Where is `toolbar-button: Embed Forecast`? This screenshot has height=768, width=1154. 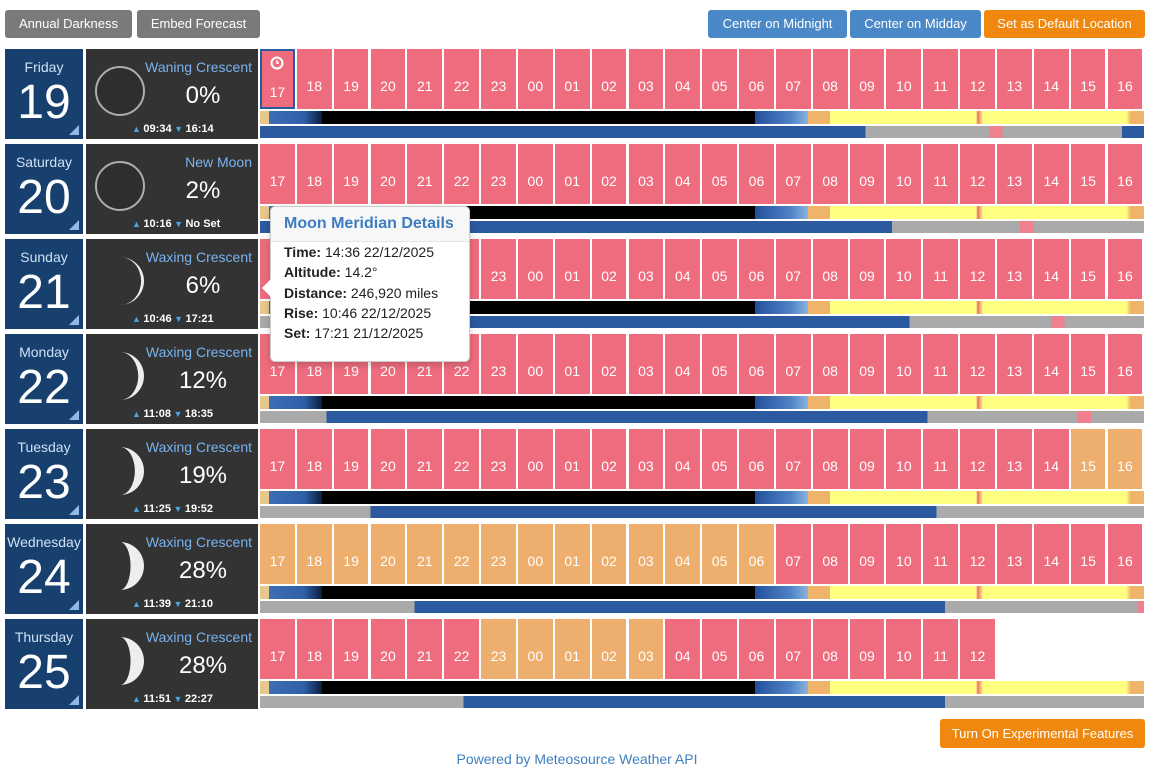 toolbar-button: Embed Forecast is located at coordinates (198, 24).